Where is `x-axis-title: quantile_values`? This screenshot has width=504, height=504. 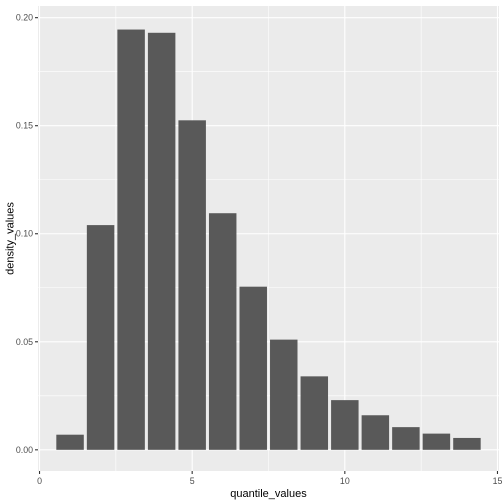
x-axis-title: quantile_values is located at coordinates (268, 494).